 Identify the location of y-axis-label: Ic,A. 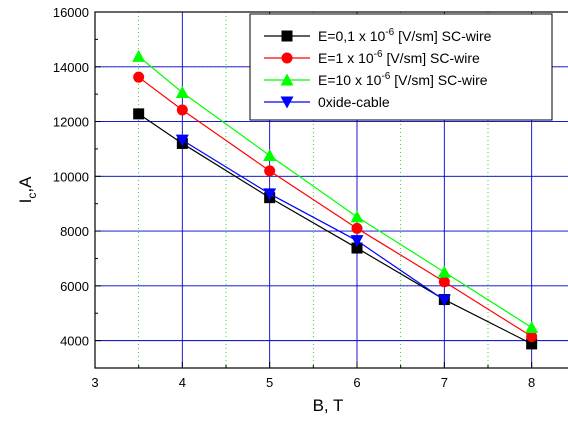
(27, 189).